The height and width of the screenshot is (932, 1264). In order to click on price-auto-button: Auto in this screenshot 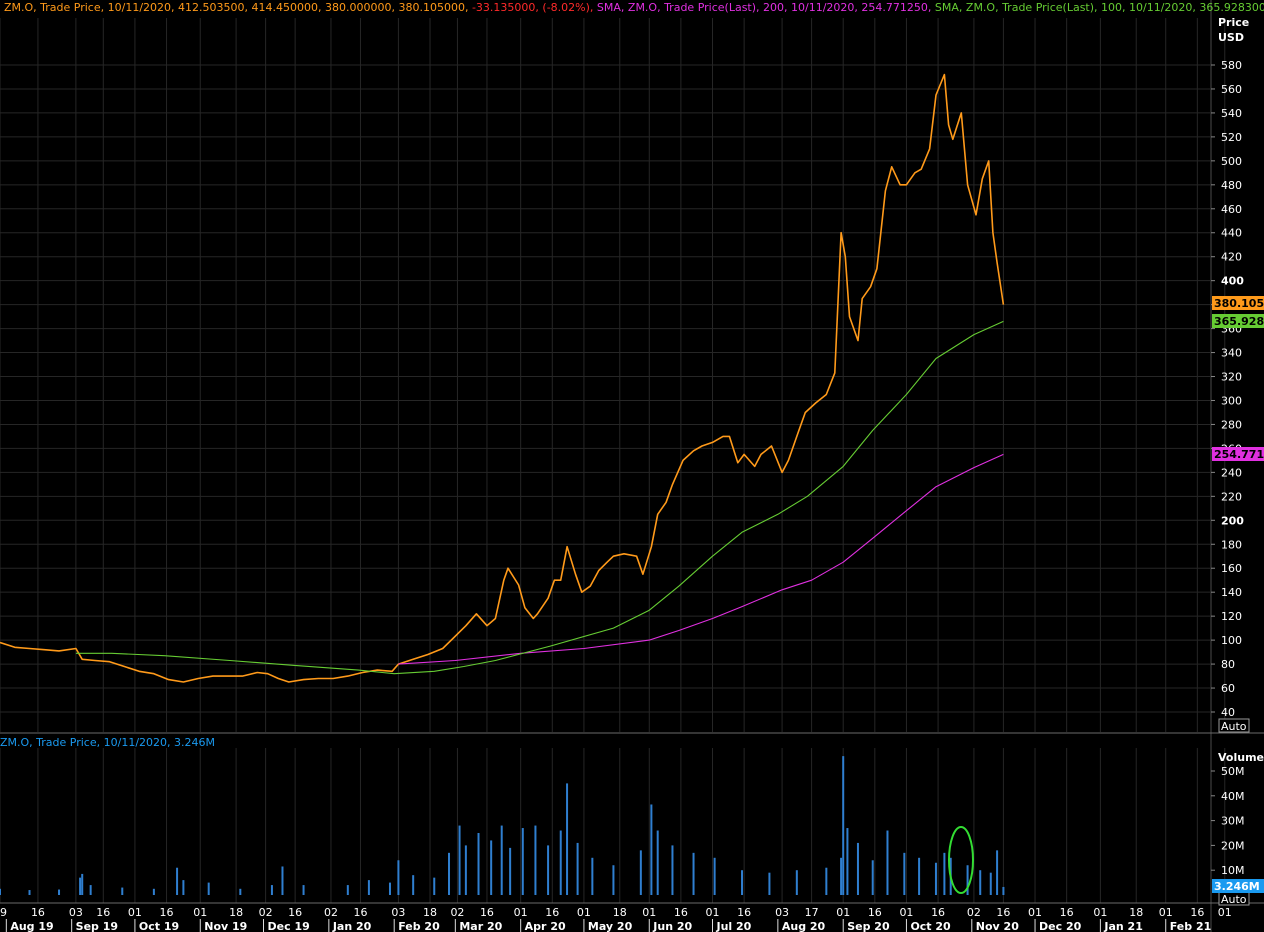, I will do `click(1234, 725)`.